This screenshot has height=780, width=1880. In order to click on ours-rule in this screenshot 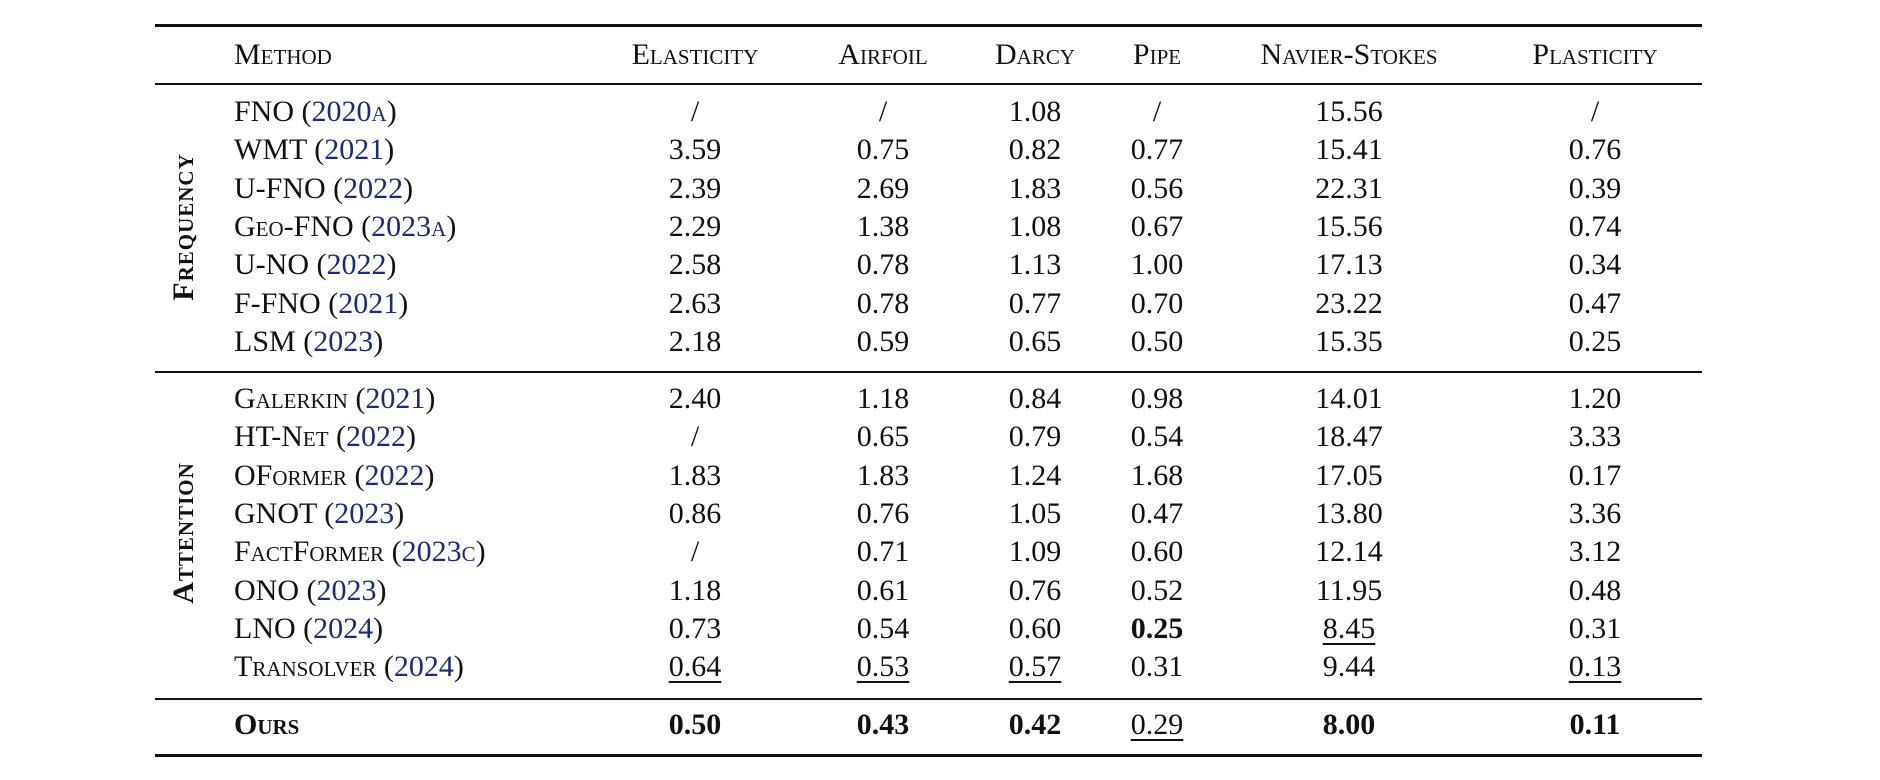, I will do `click(928, 699)`.